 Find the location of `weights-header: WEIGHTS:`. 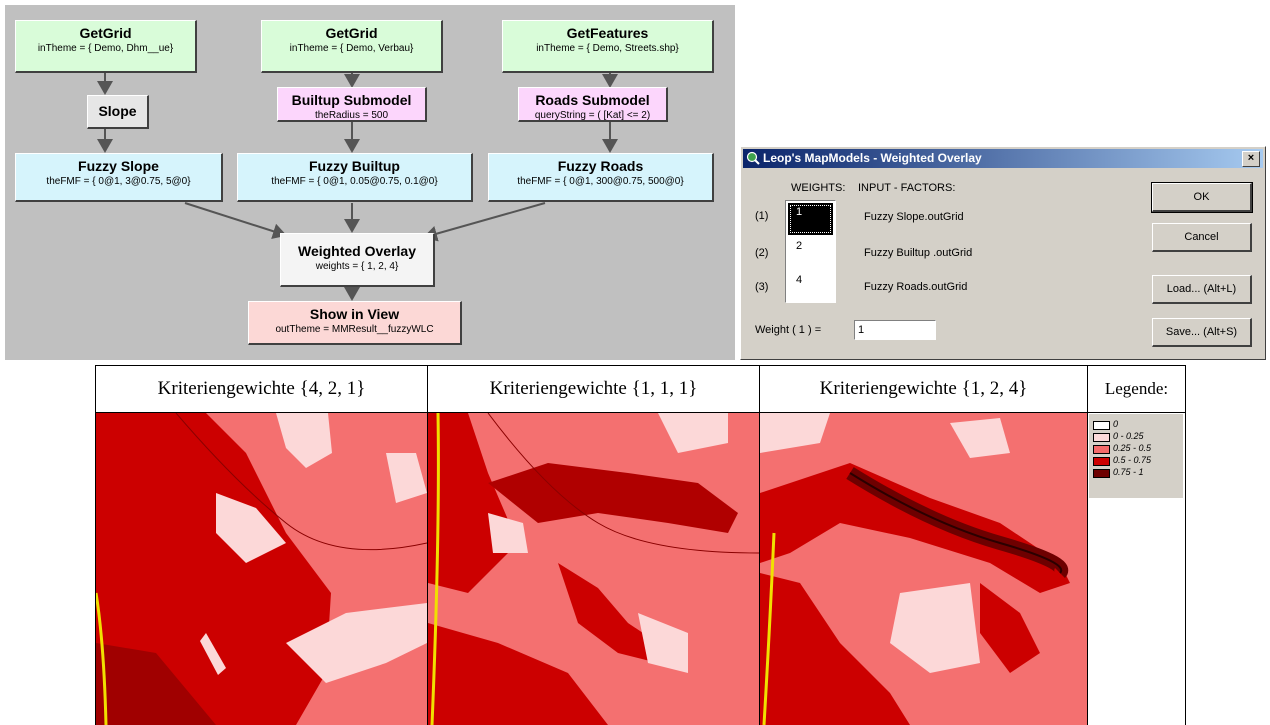

weights-header: WEIGHTS: is located at coordinates (818, 188).